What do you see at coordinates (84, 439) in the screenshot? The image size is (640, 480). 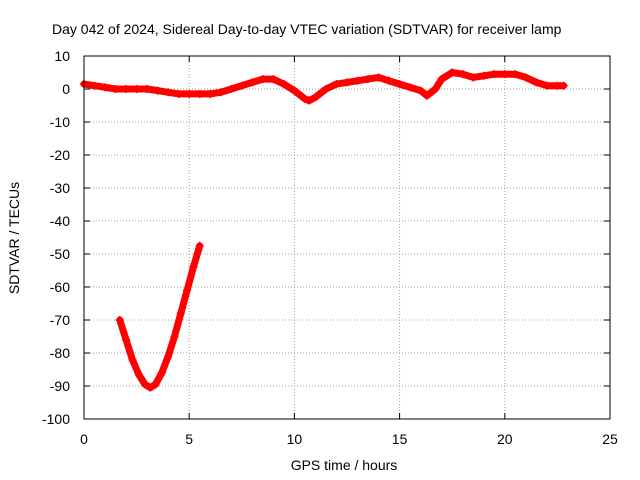 I see `x-tick-label: 0` at bounding box center [84, 439].